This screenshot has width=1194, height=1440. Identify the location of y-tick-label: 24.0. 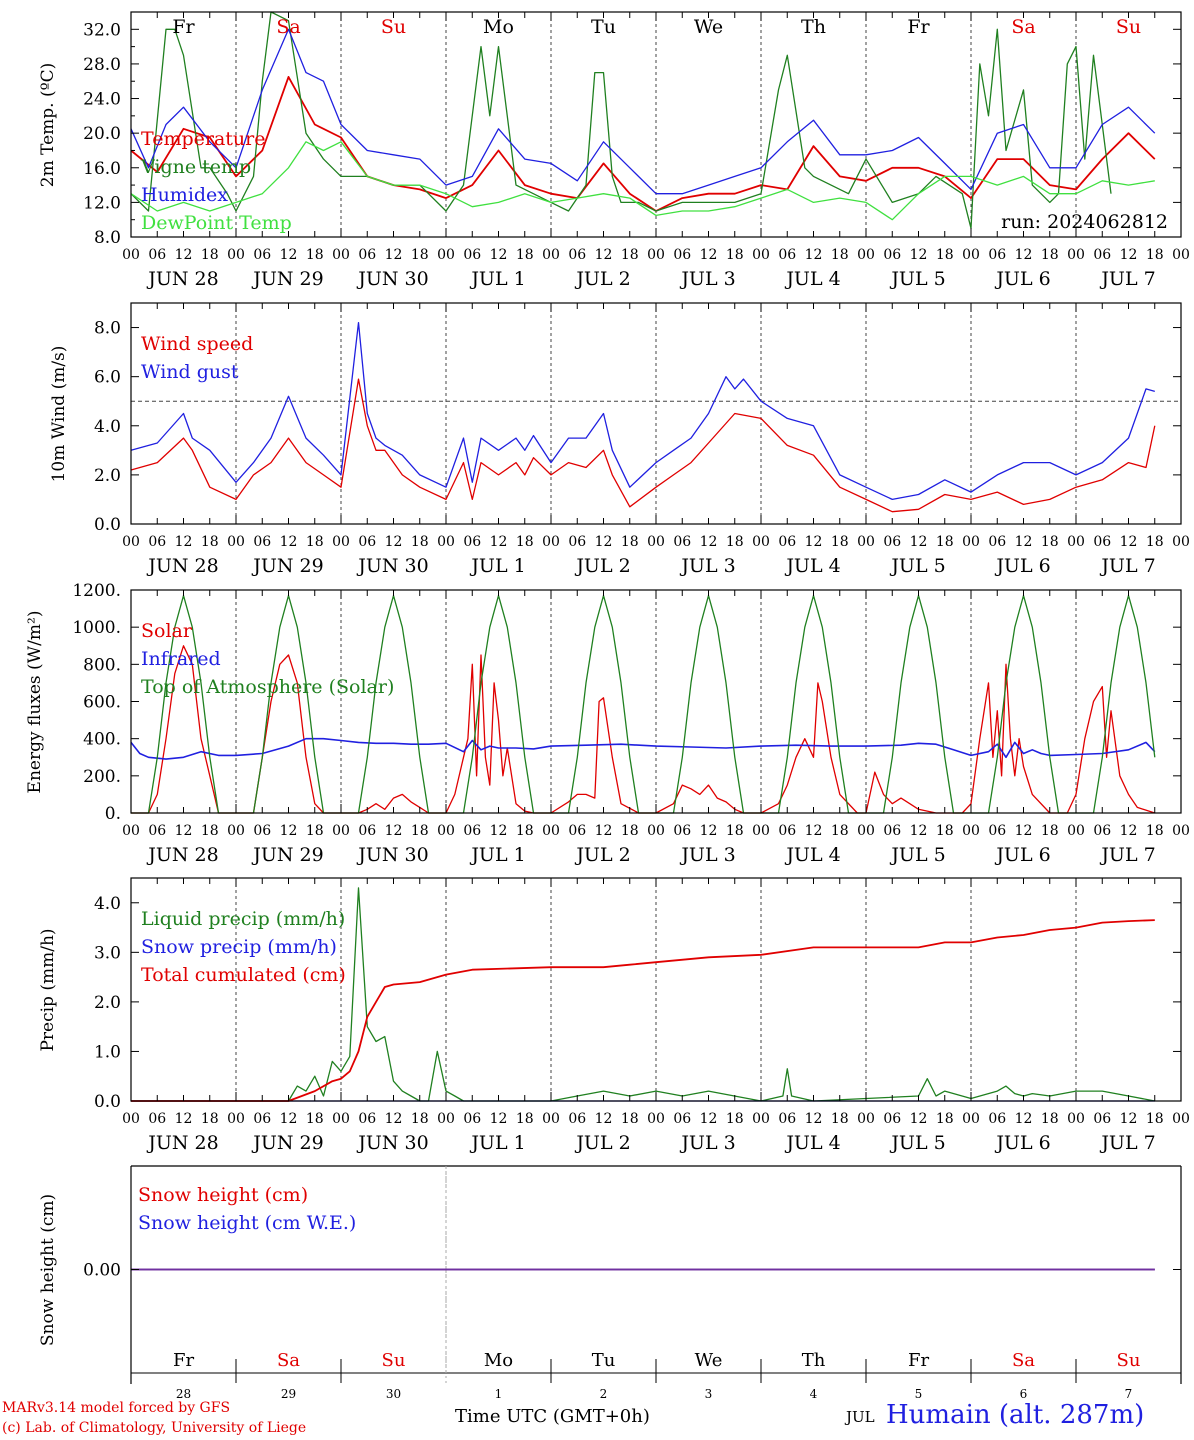
(102, 100).